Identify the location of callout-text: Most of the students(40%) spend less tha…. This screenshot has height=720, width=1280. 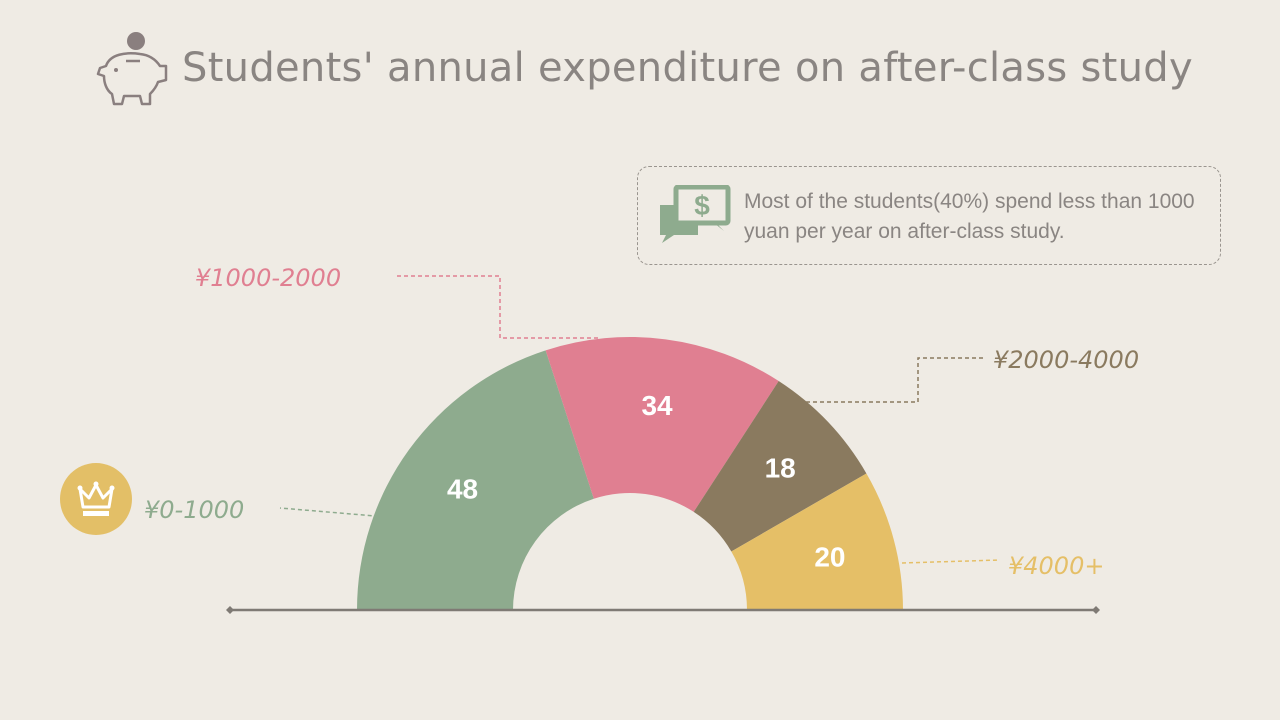
(969, 216).